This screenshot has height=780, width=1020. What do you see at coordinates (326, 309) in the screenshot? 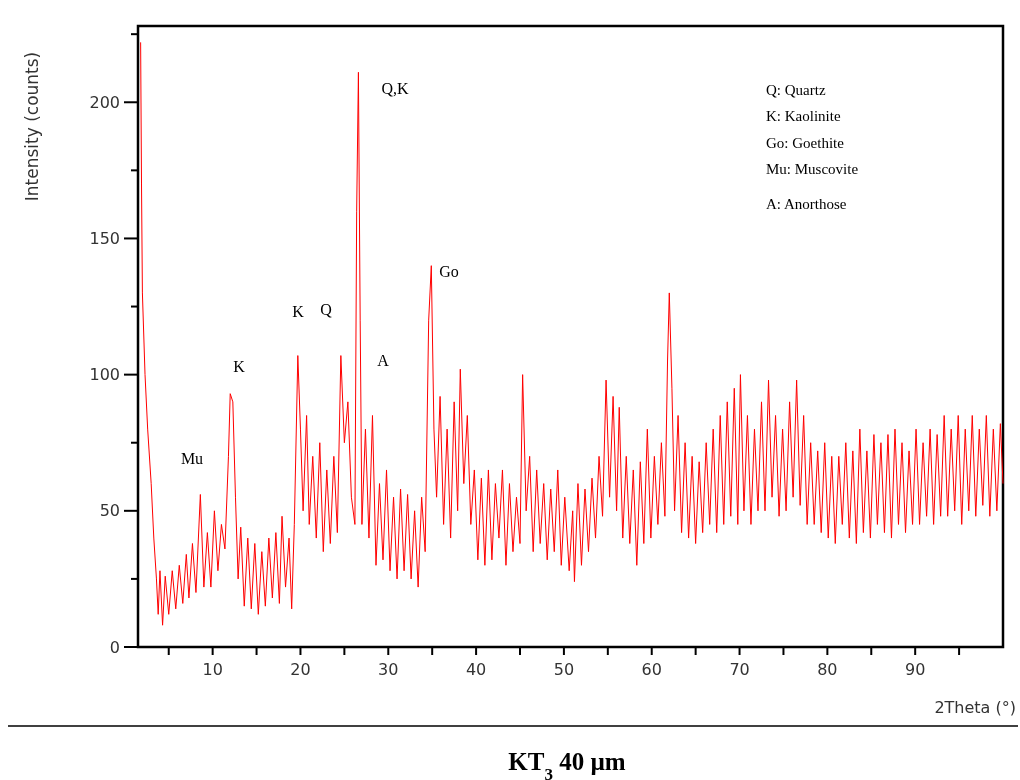
I see `annotation: Q` at bounding box center [326, 309].